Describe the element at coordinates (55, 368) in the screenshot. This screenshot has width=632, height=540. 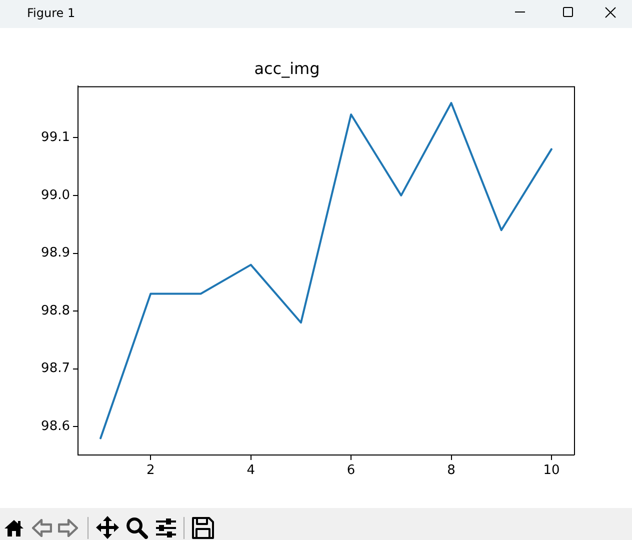
I see `y-tick-label: 98.7` at that location.